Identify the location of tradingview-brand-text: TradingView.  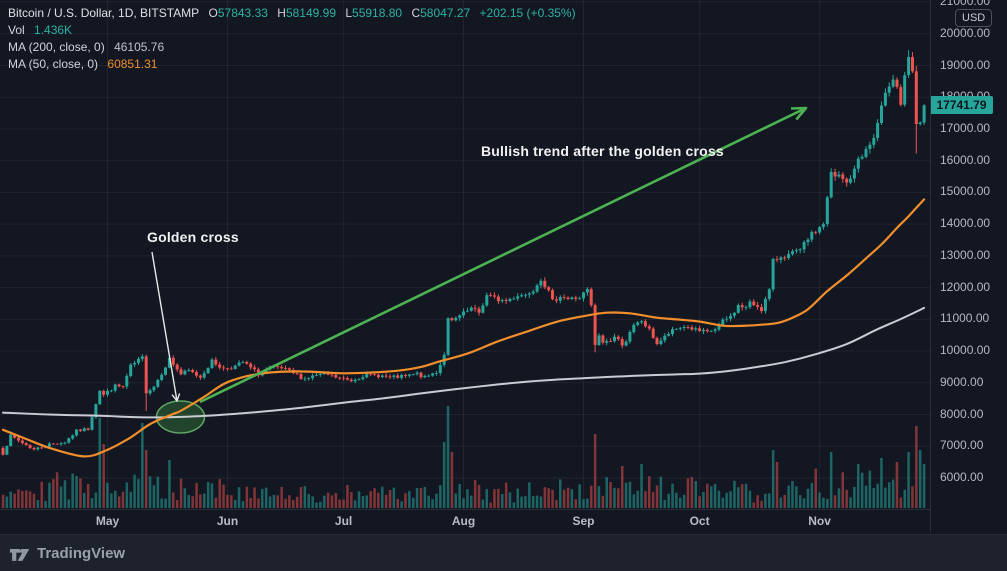
(81, 553).